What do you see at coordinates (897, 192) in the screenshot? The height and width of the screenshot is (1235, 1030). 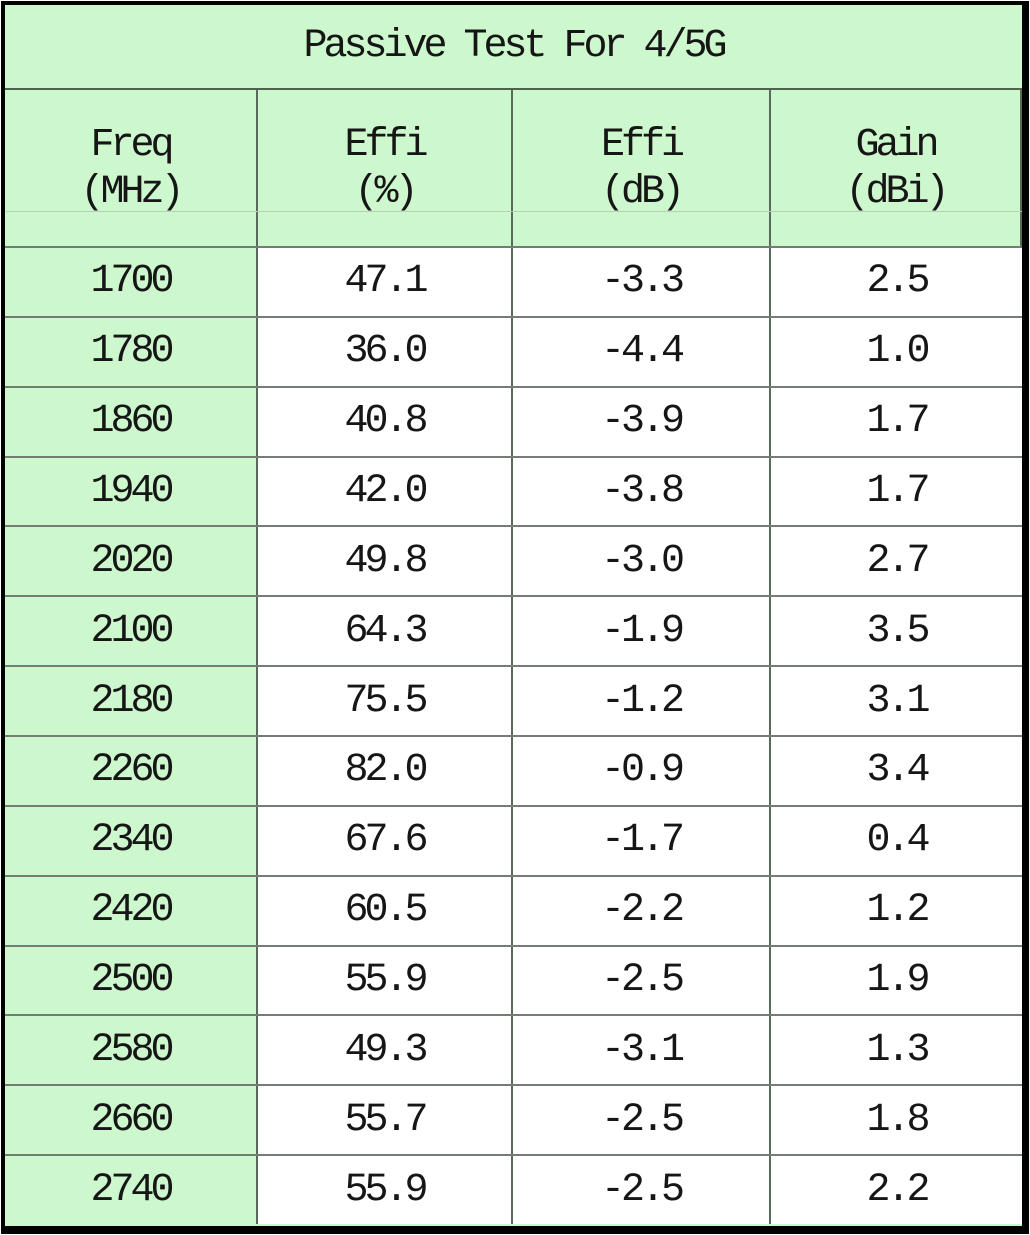 I see `column-header-gain-line2: (dBi)` at bounding box center [897, 192].